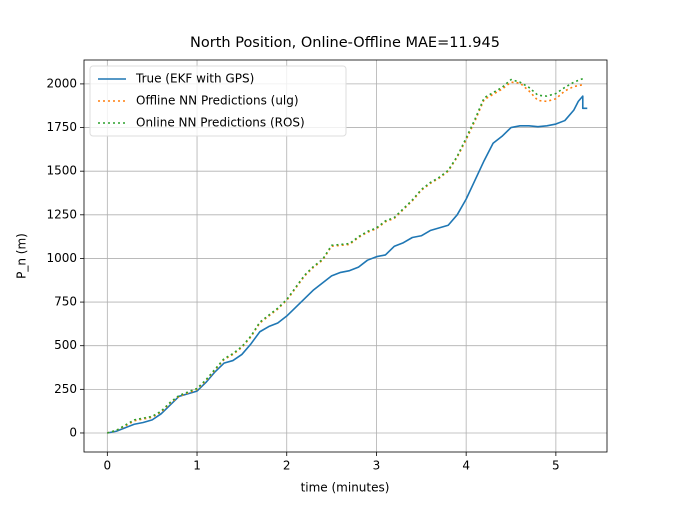  Describe the element at coordinates (108, 466) in the screenshot. I see `x-tick-label: 0` at that location.